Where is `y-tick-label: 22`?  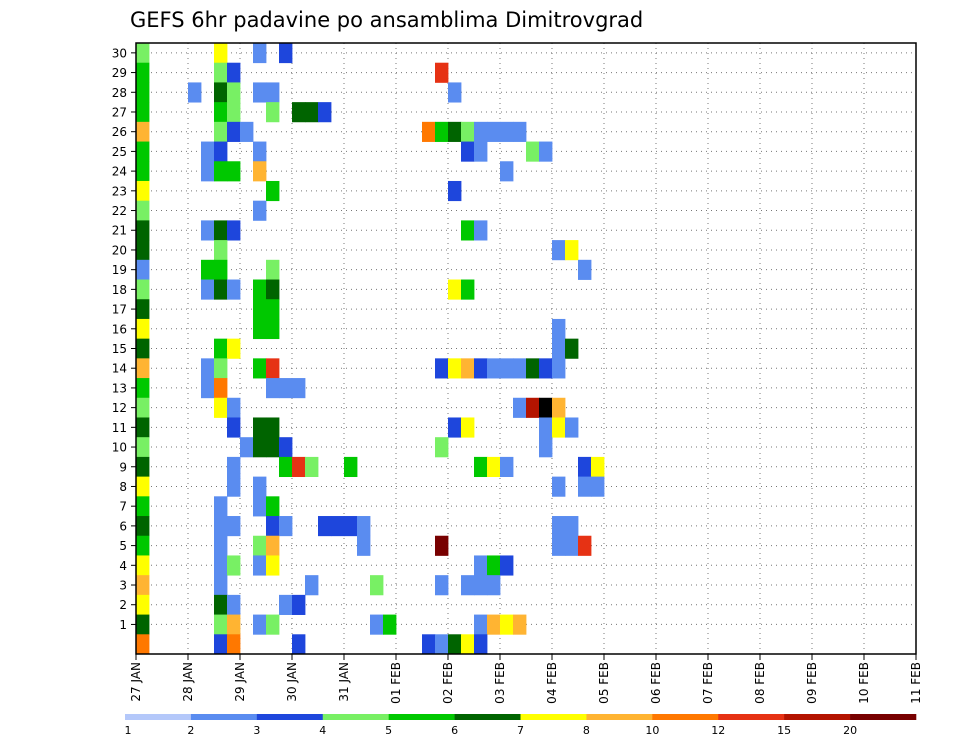 y-tick-label: 22 is located at coordinates (119, 211).